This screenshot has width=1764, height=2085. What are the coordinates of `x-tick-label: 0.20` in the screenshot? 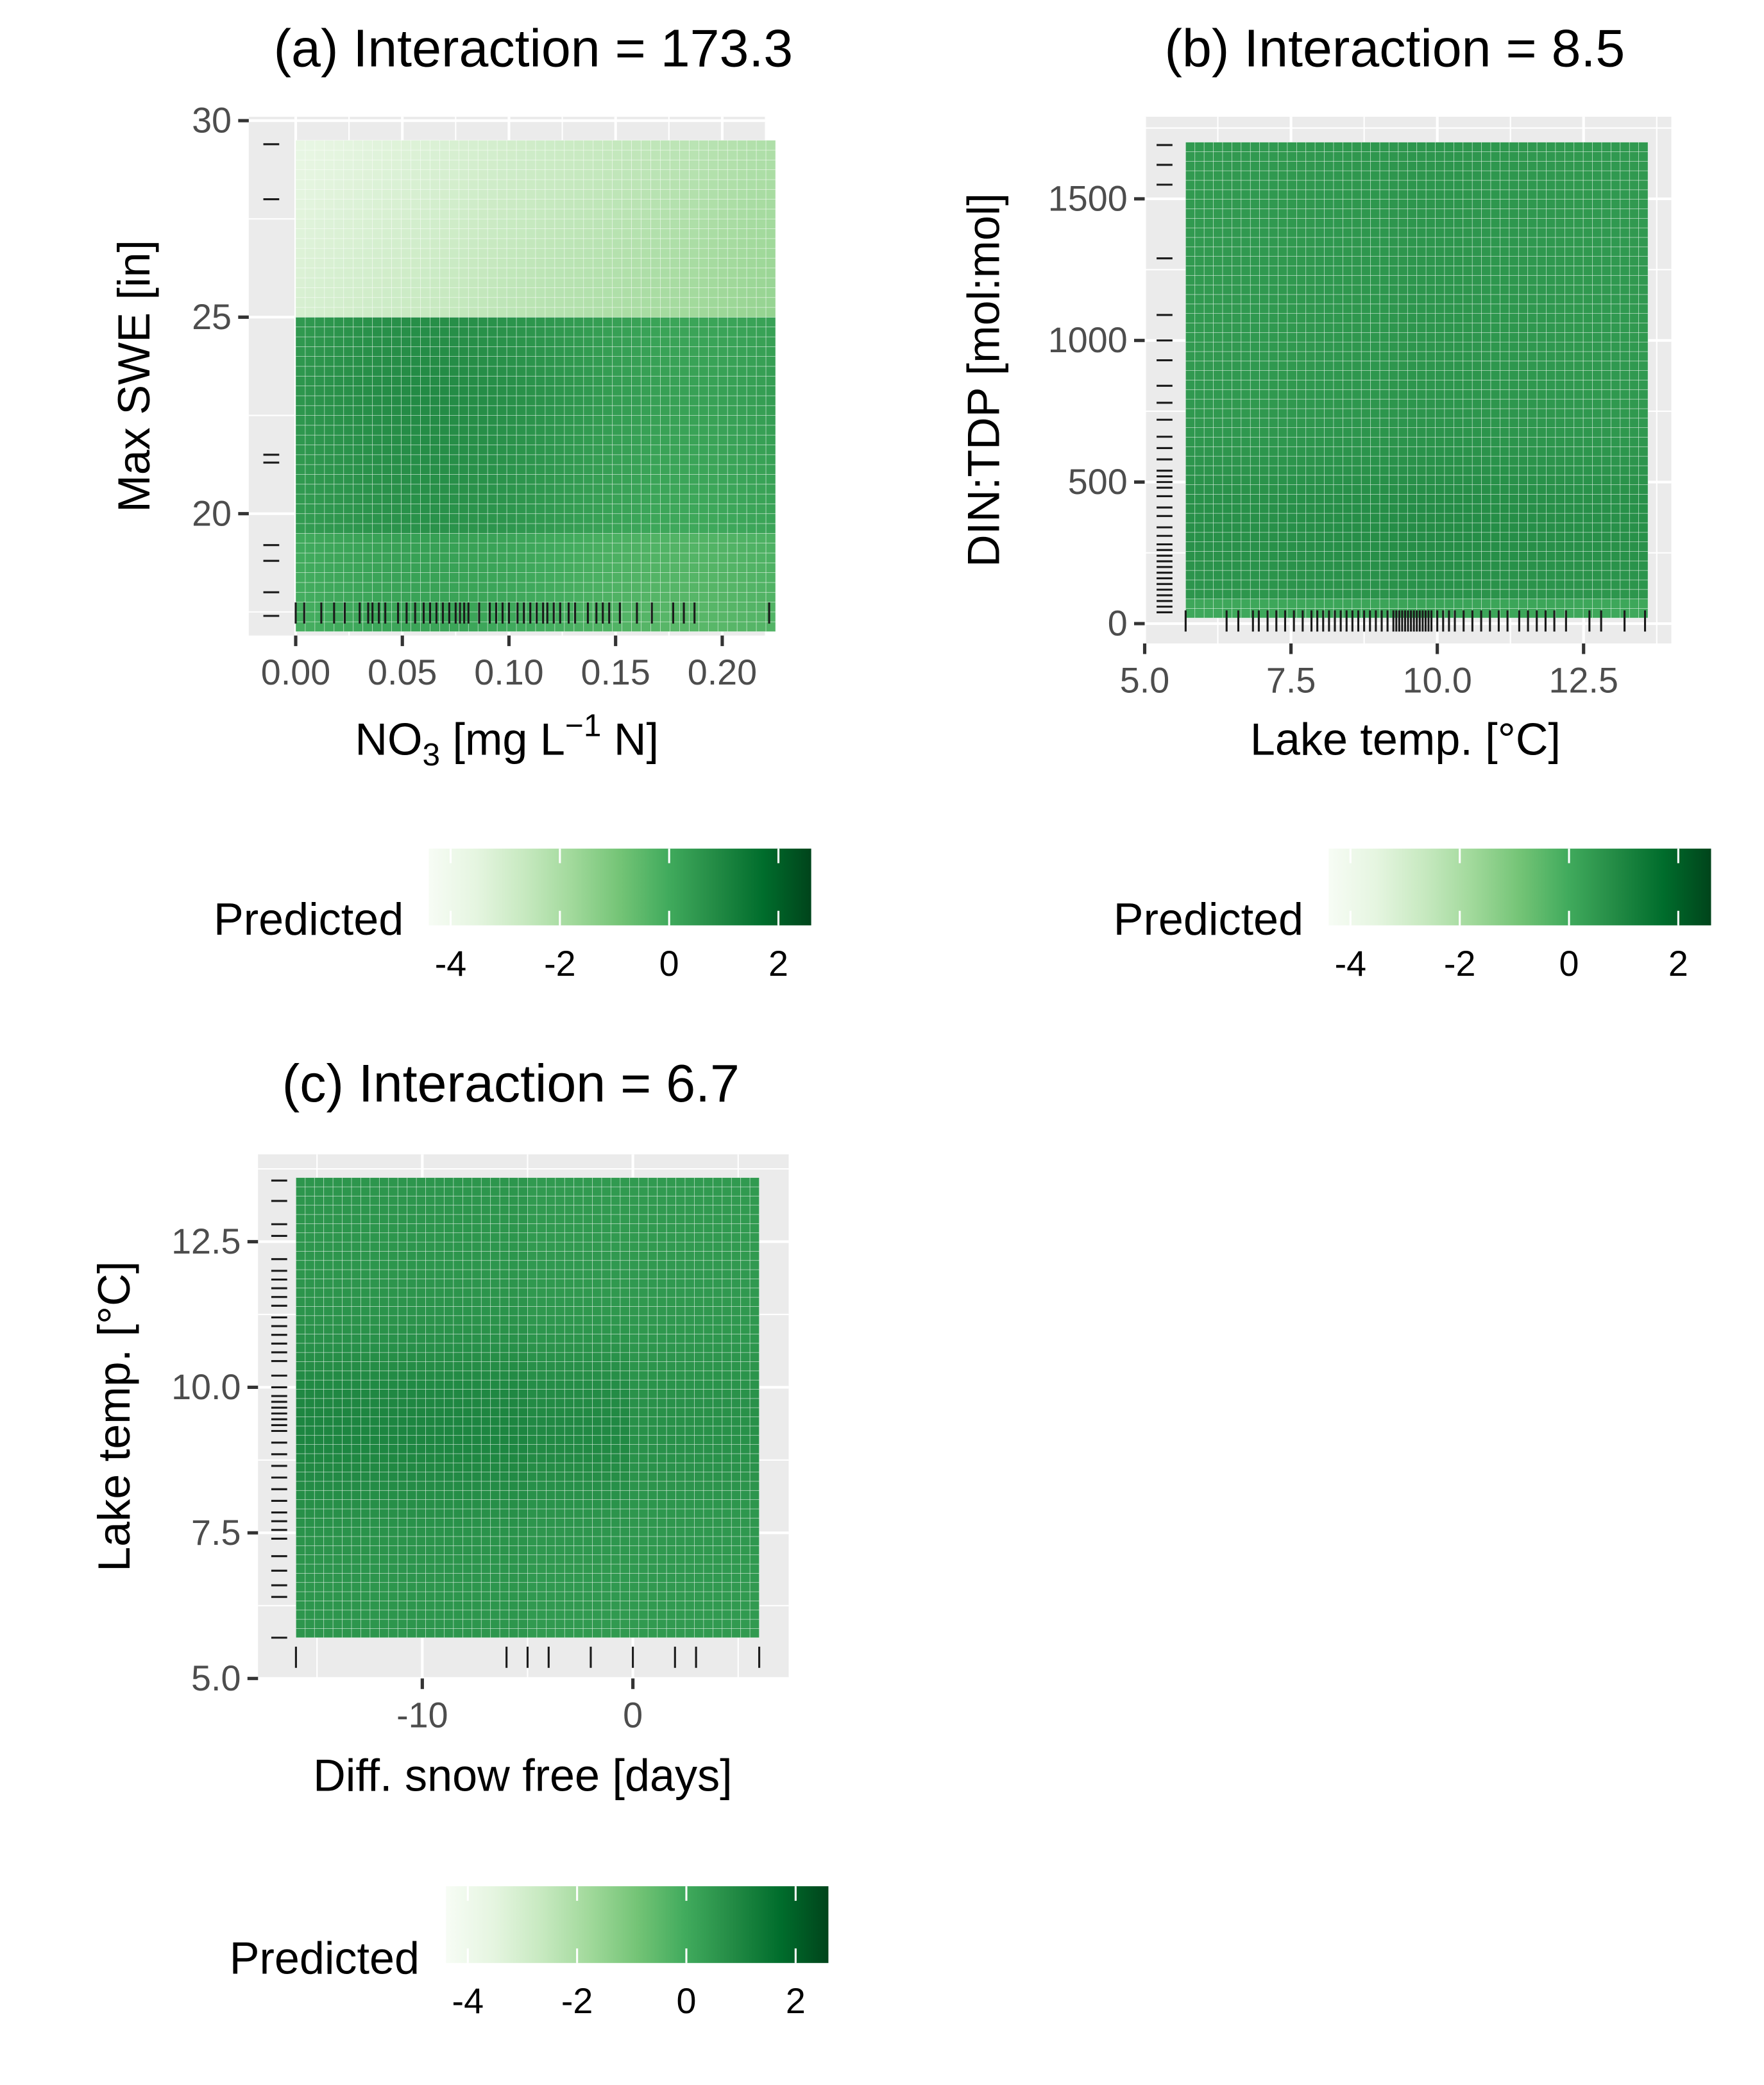 It's located at (722, 672).